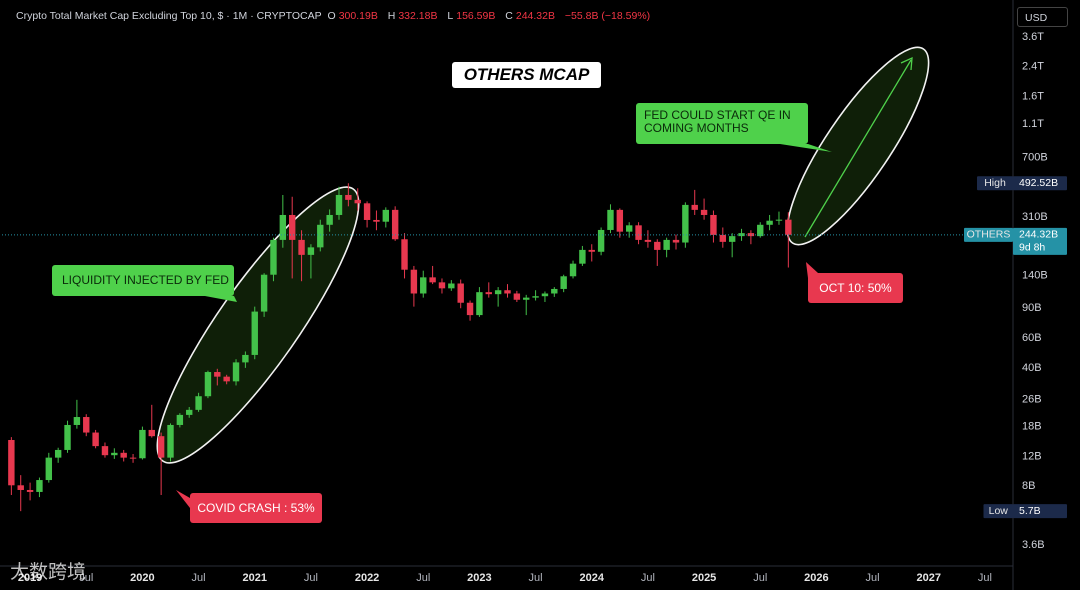  I want to click on x-tick-label: 2023, so click(479, 578).